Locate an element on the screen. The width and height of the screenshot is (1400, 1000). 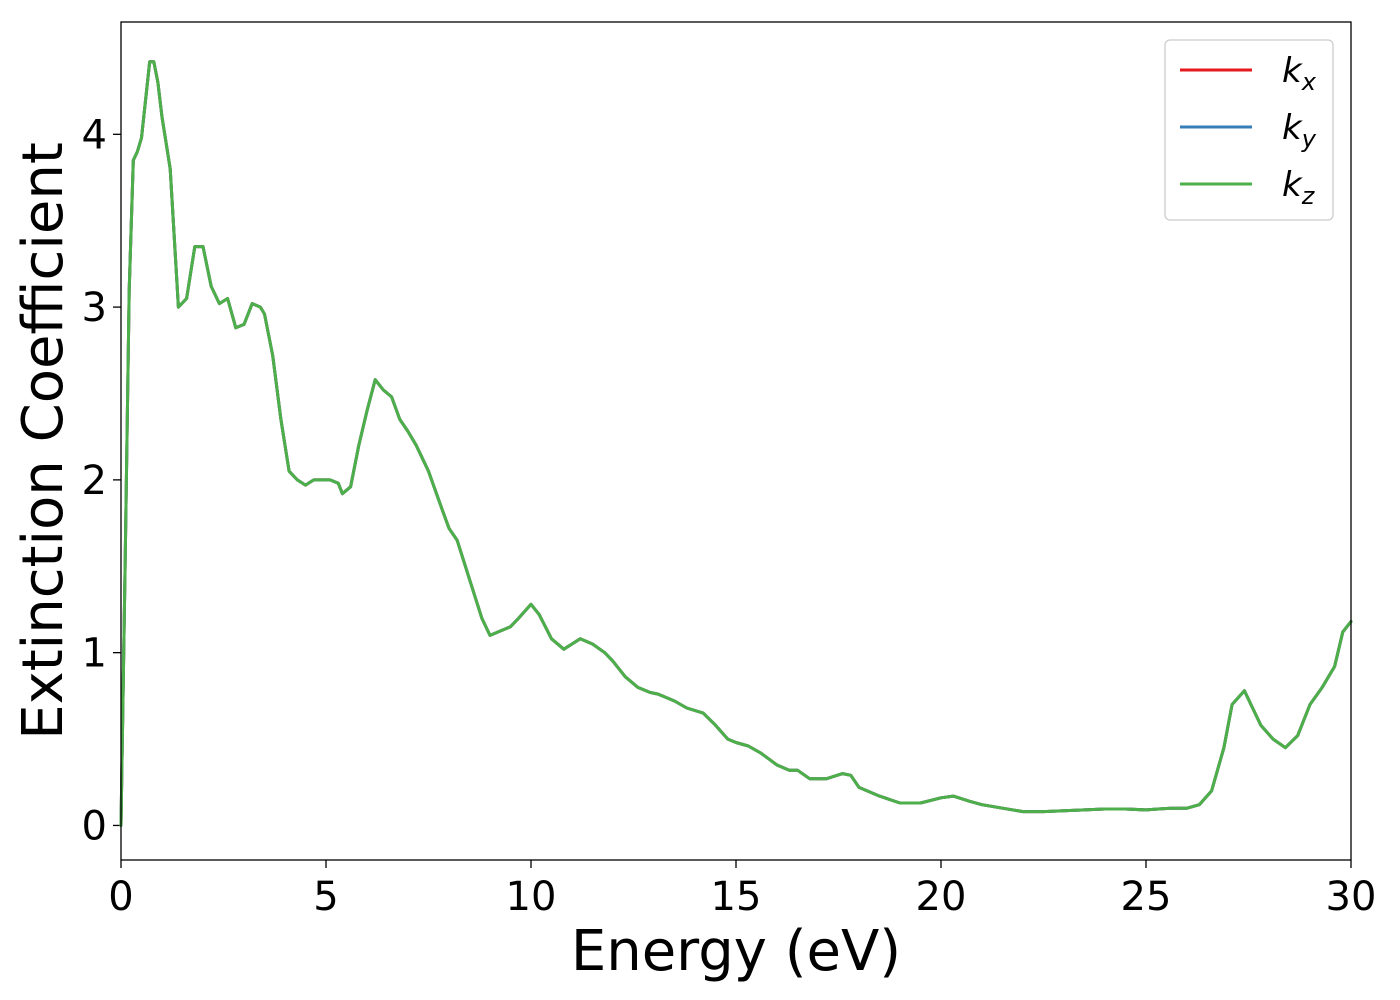
legend-frame is located at coordinates (1249, 130).